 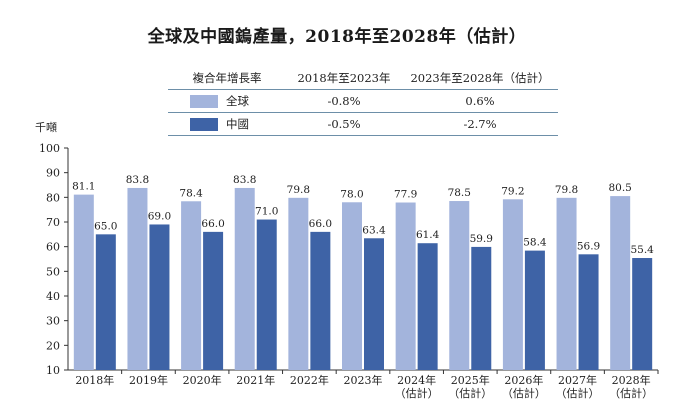 I want to click on y-tick-label: 70, so click(x=53, y=222).